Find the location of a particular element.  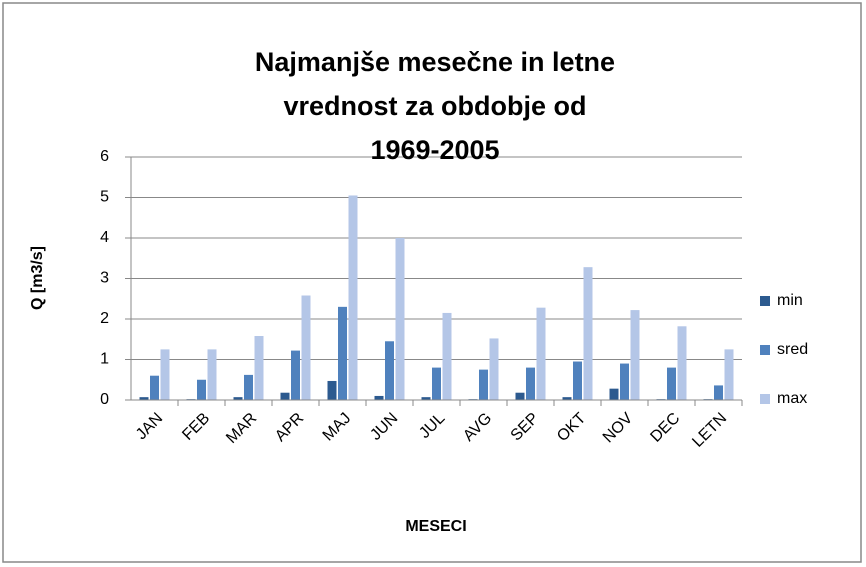

y-tick-label: 4 is located at coordinates (104, 237).